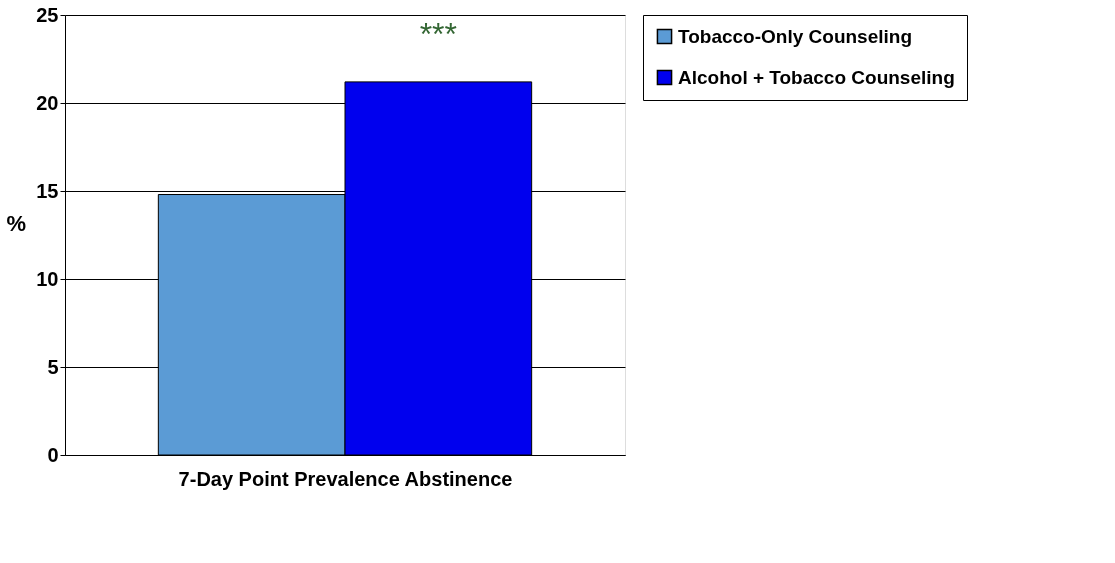 This screenshot has width=1115, height=563. Describe the element at coordinates (816, 77) in the screenshot. I see `legend-label: Alcohol + Tobacco Counseling` at that location.